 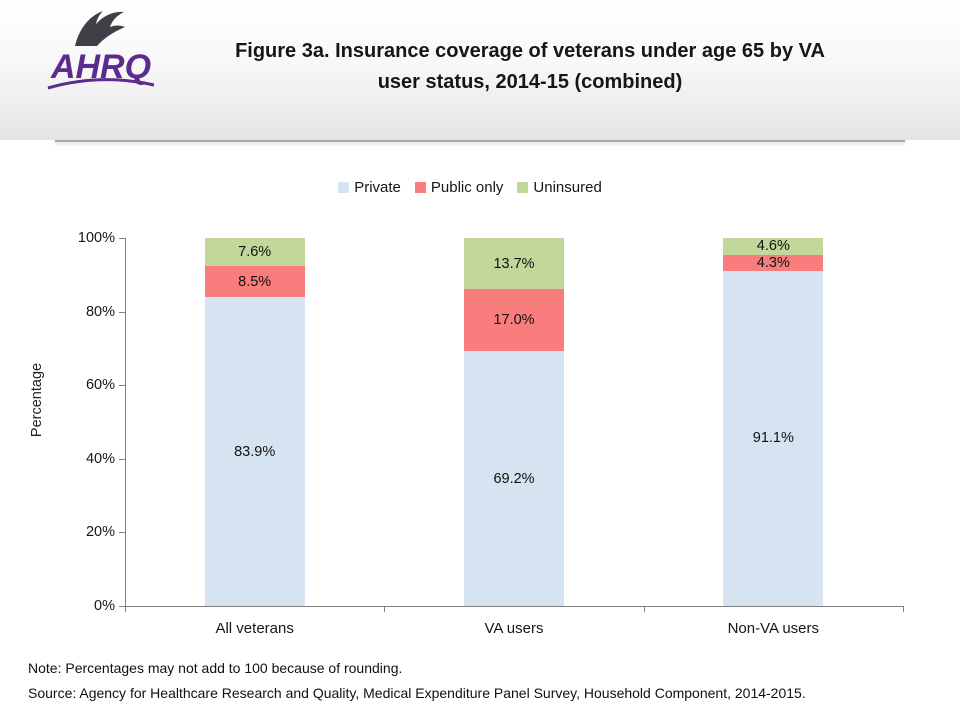 I want to click on legend-label: Uninsured, so click(x=567, y=187).